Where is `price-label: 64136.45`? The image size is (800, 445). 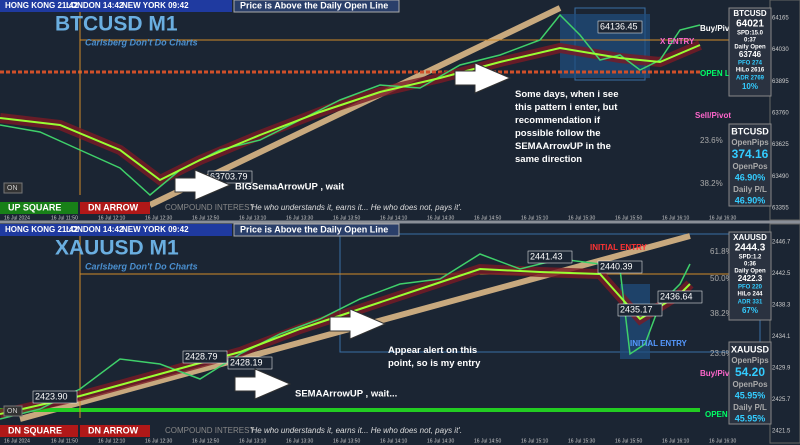
price-label: 64136.45 is located at coordinates (619, 26).